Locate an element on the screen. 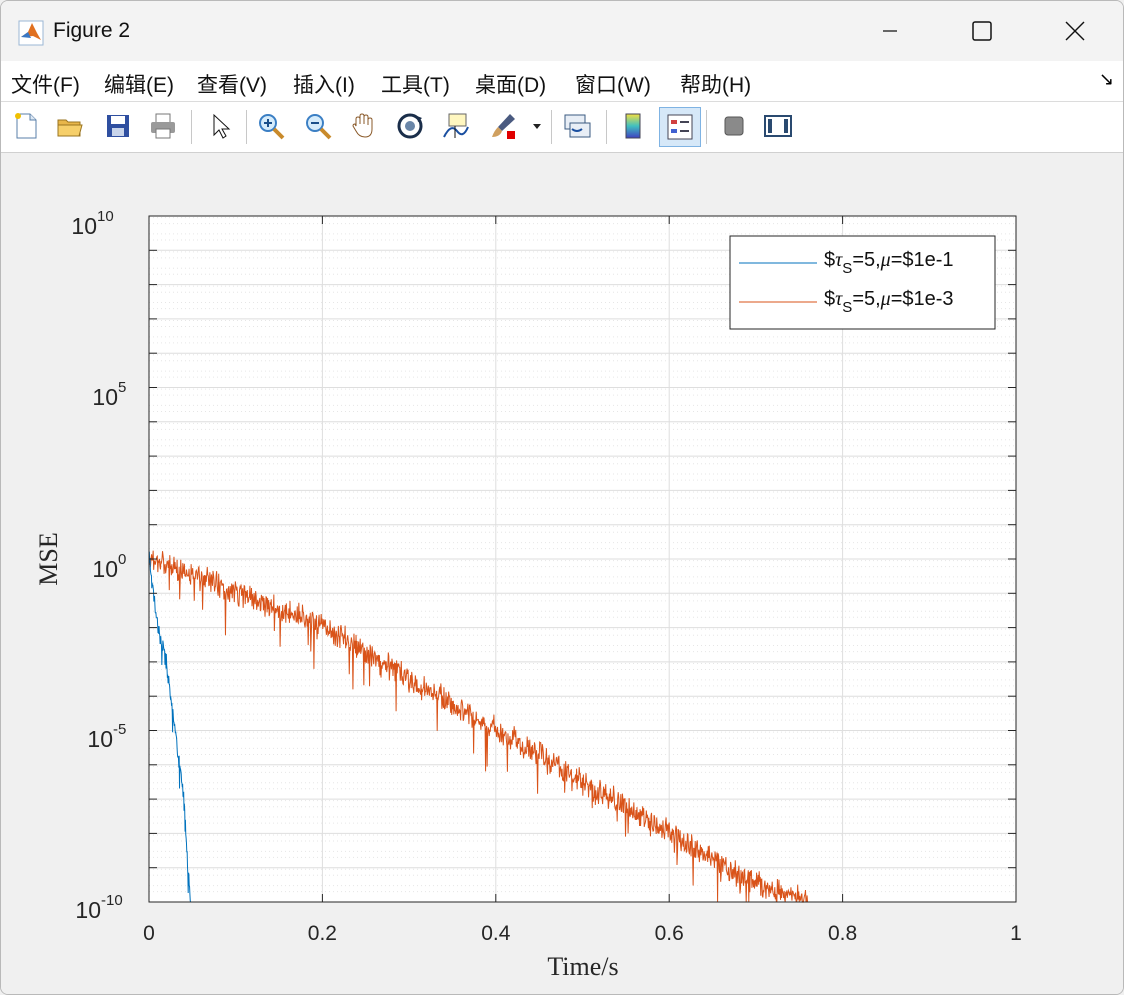  zoom-out-icon is located at coordinates (319, 127).